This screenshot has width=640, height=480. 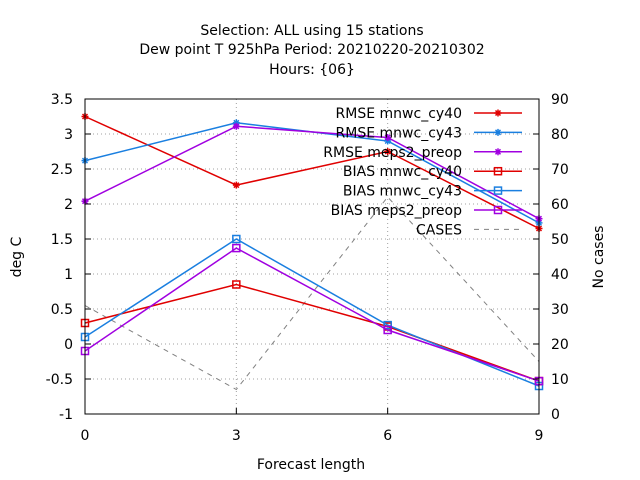 What do you see at coordinates (539, 436) in the screenshot?
I see `x-tick-label: 9` at bounding box center [539, 436].